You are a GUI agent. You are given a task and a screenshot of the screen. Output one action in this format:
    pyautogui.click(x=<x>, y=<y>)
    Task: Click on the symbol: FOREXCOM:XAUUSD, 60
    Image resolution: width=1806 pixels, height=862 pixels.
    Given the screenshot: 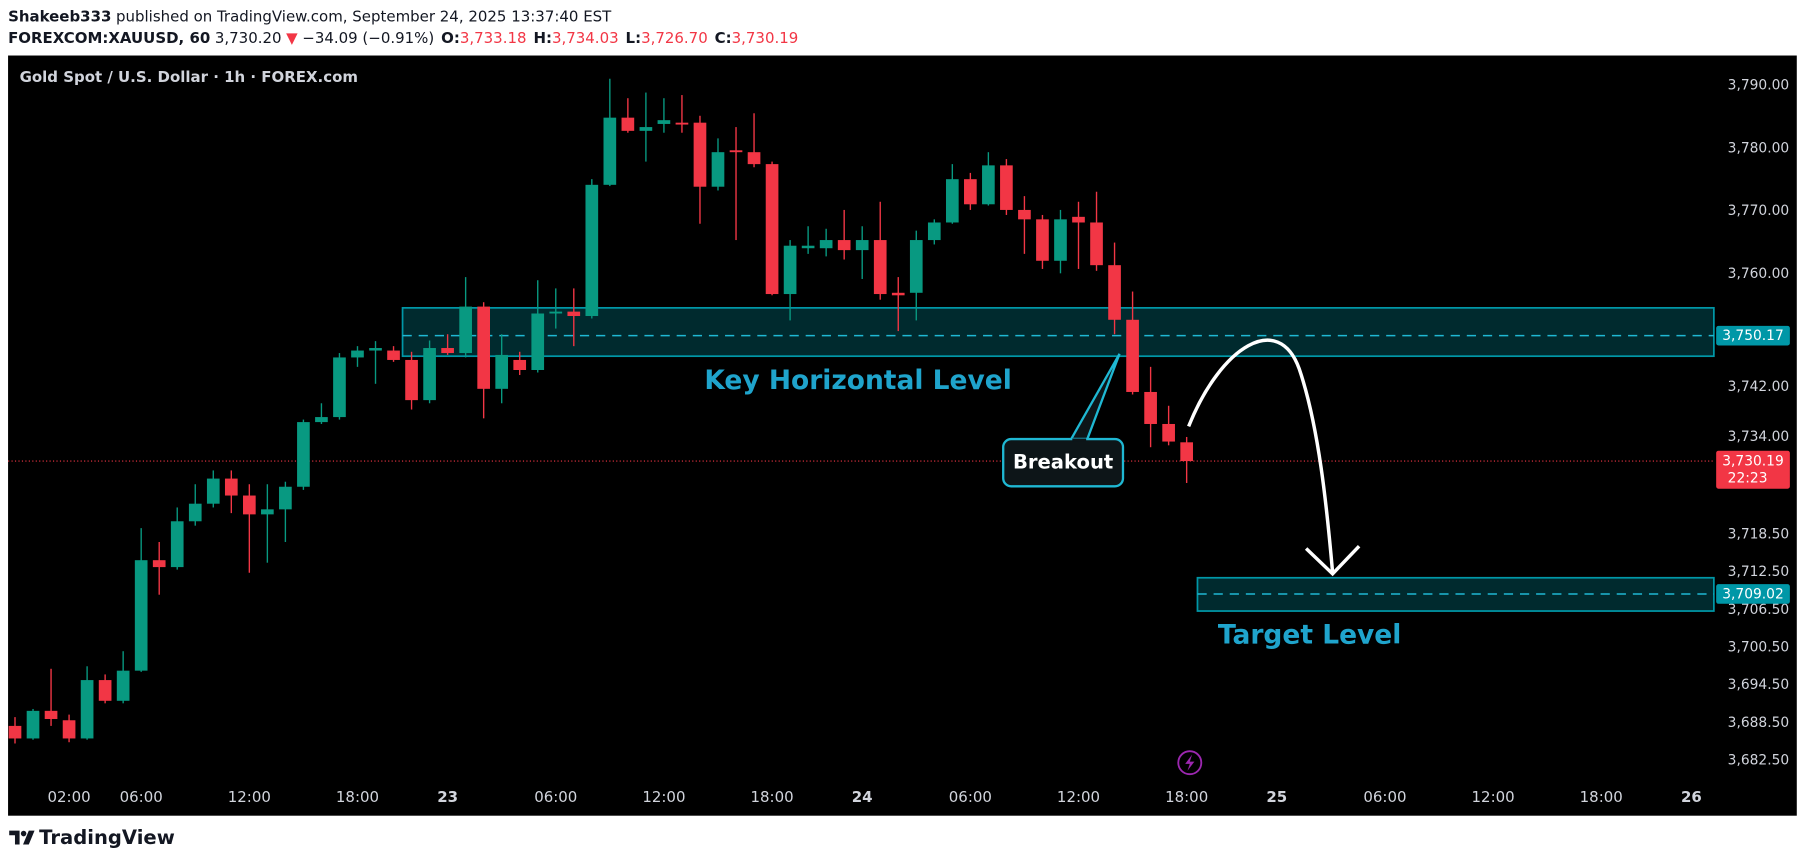 What is the action you would take?
    pyautogui.click(x=109, y=38)
    